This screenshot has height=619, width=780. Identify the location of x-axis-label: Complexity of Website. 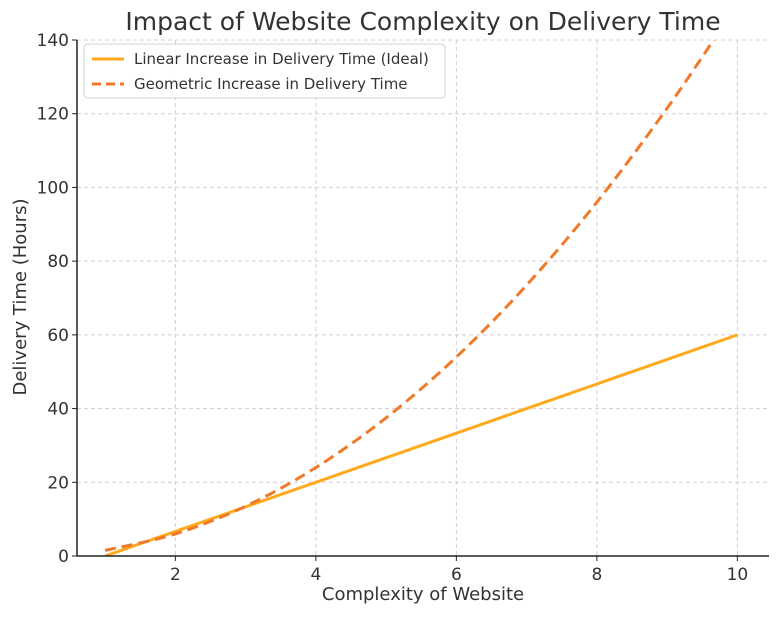
(423, 594).